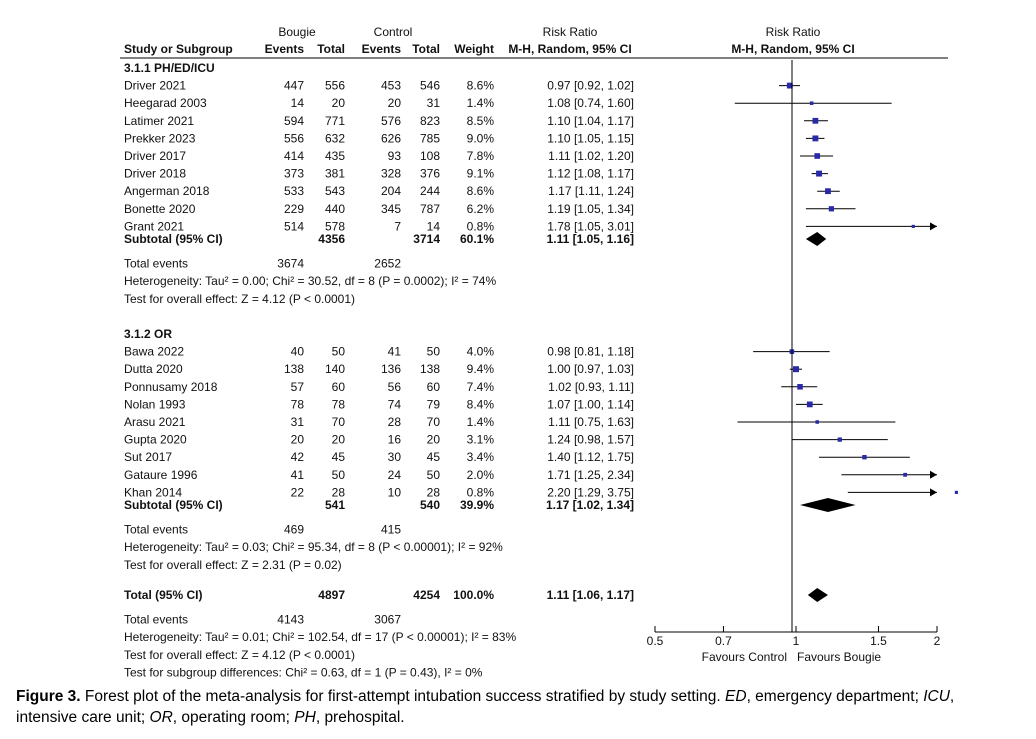 This screenshot has width=1036, height=739. What do you see at coordinates (485, 707) in the screenshot?
I see `abbr-definition: , intensive care unit;` at bounding box center [485, 707].